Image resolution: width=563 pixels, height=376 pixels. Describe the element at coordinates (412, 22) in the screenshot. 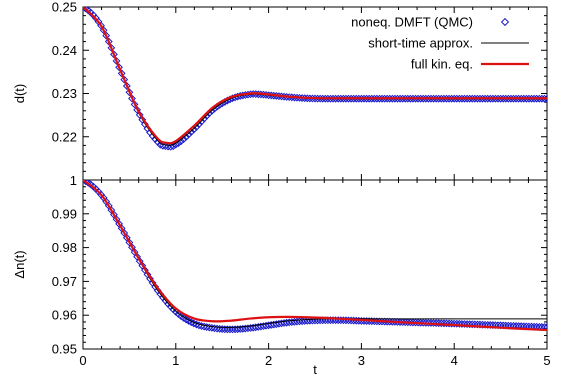

I see `legend-label: noneq. DMFT (QMC)` at that location.